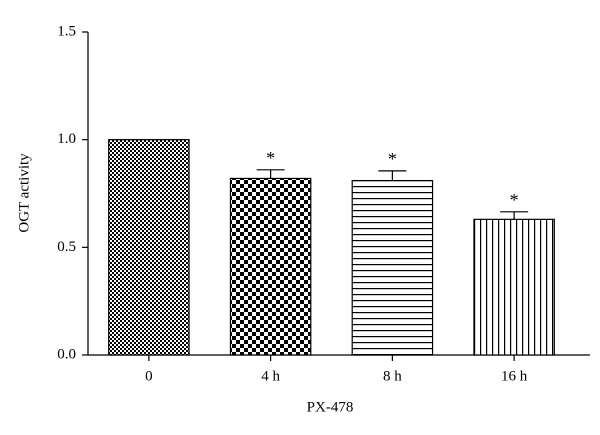 This screenshot has height=435, width=600. I want to click on x-tick-label: 0, so click(149, 376).